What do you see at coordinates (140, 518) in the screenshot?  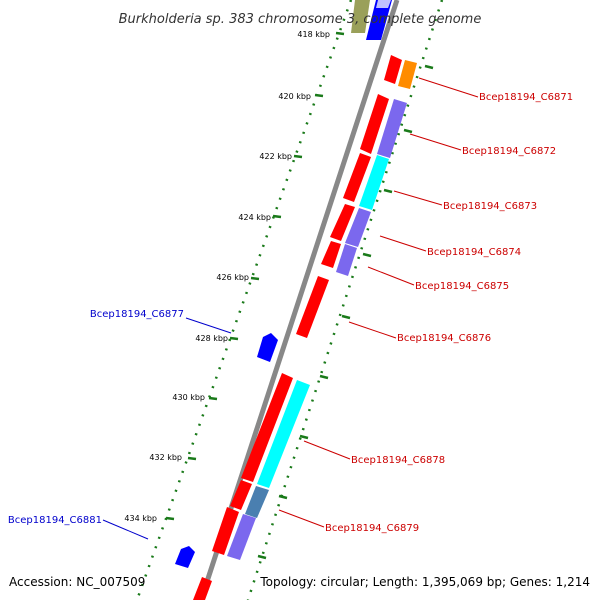 I see `tick-label: 434 kbp` at bounding box center [140, 518].